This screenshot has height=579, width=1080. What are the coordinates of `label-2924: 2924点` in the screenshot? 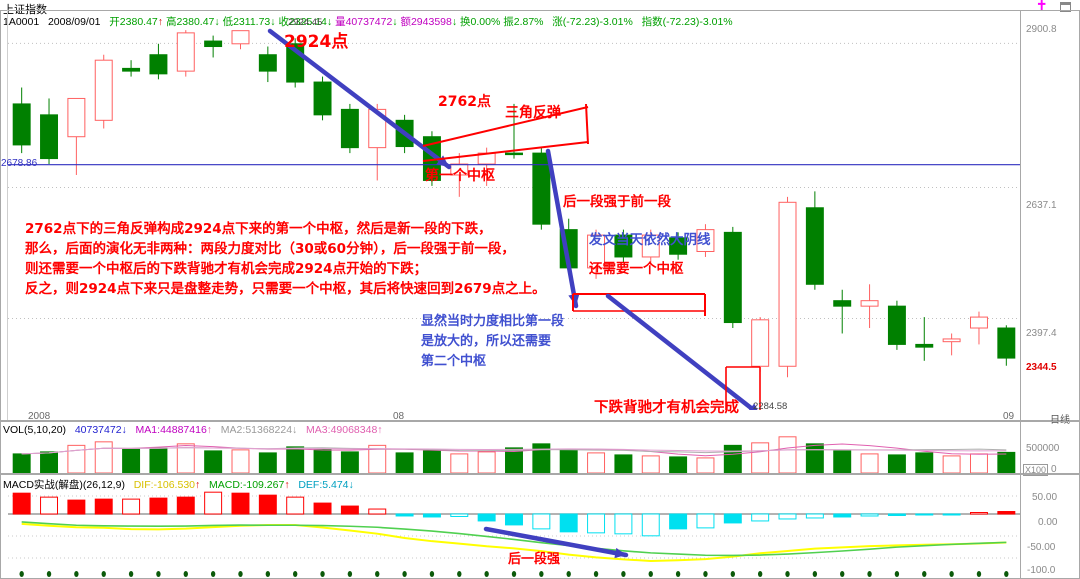 It's located at (316, 42).